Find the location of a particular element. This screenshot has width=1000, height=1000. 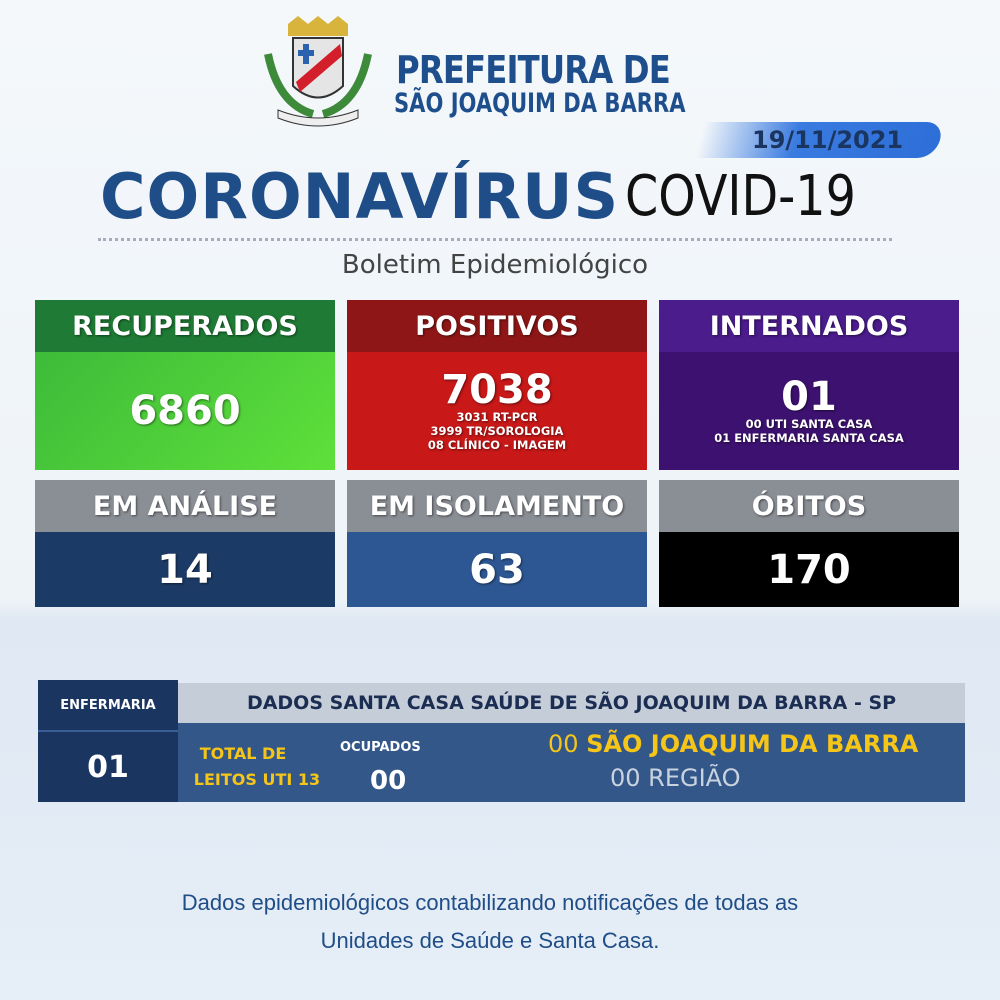

header-line1: PREFEITURA DE is located at coordinates (533, 70).